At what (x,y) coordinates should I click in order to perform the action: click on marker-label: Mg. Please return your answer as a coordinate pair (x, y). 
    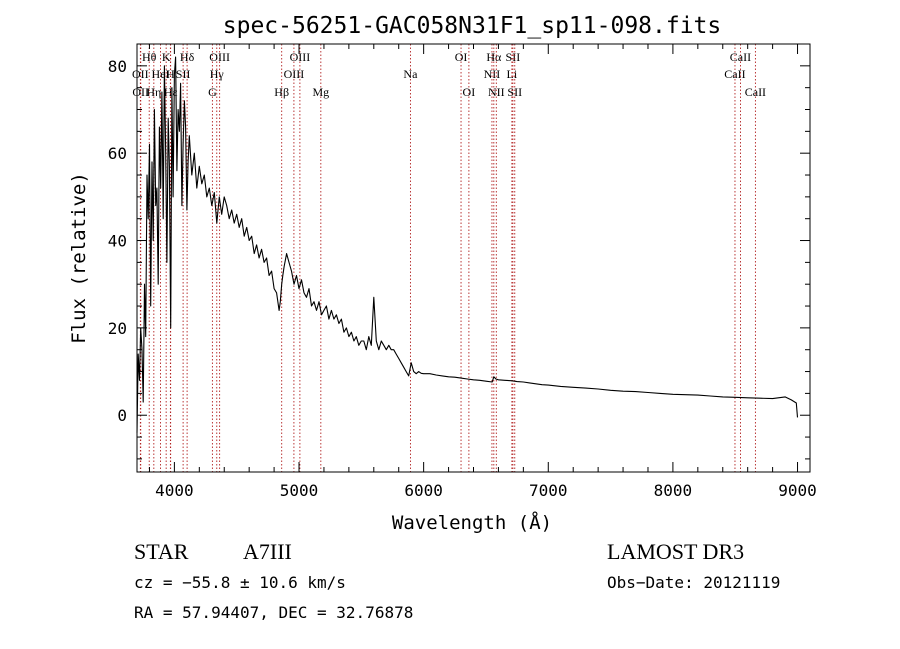
    Looking at the image, I should click on (320, 92).